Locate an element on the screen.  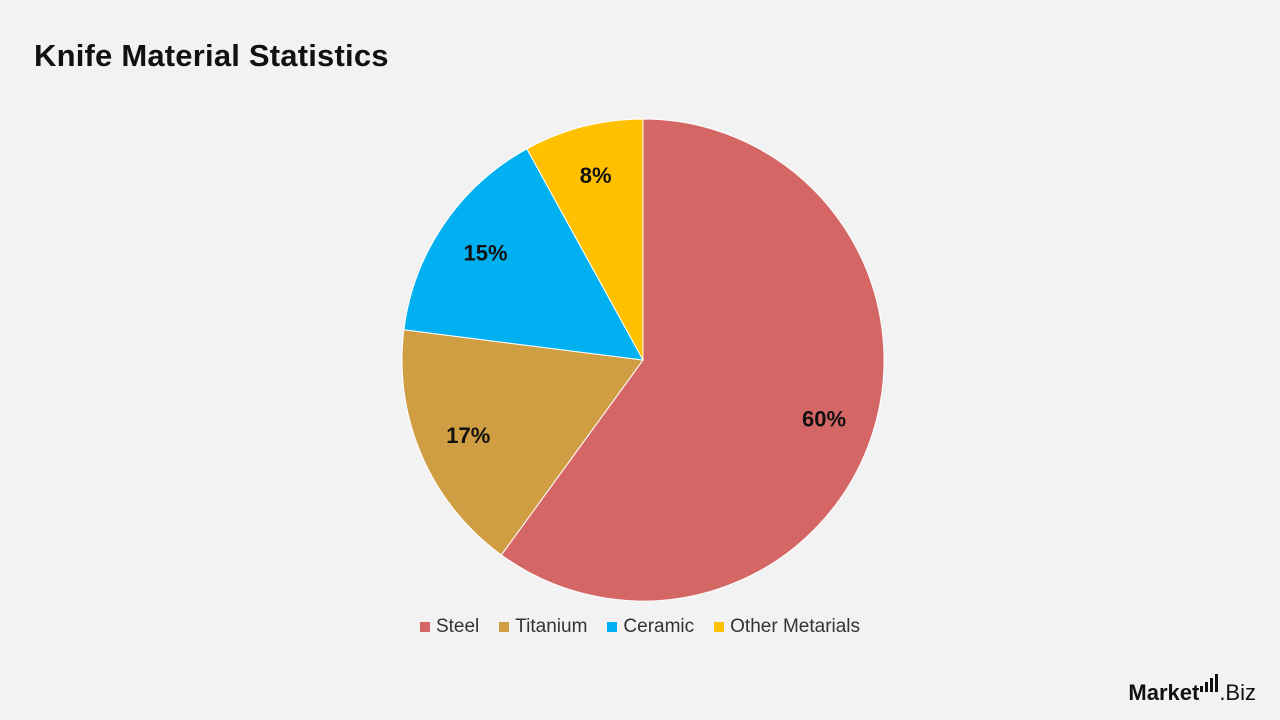
chart-legend: Steel Titanium Ceramic Other Metarials is located at coordinates (640, 627).